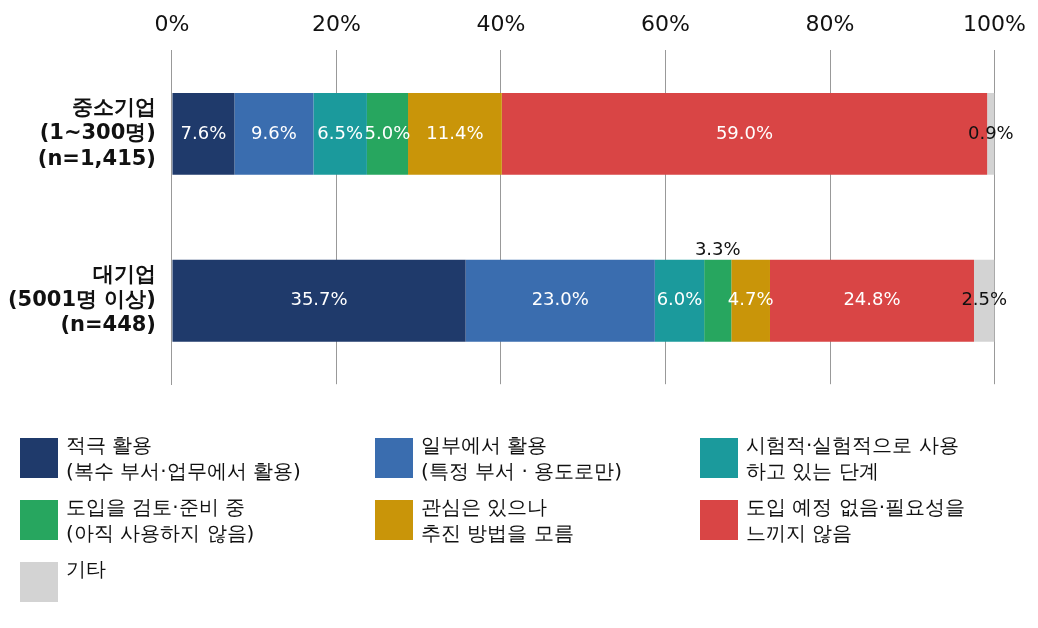 Image resolution: width=1038 pixels, height=628 pixels. I want to click on legend-label: 도입 예정 없음·필요성을 느끼지 않음, so click(856, 520).